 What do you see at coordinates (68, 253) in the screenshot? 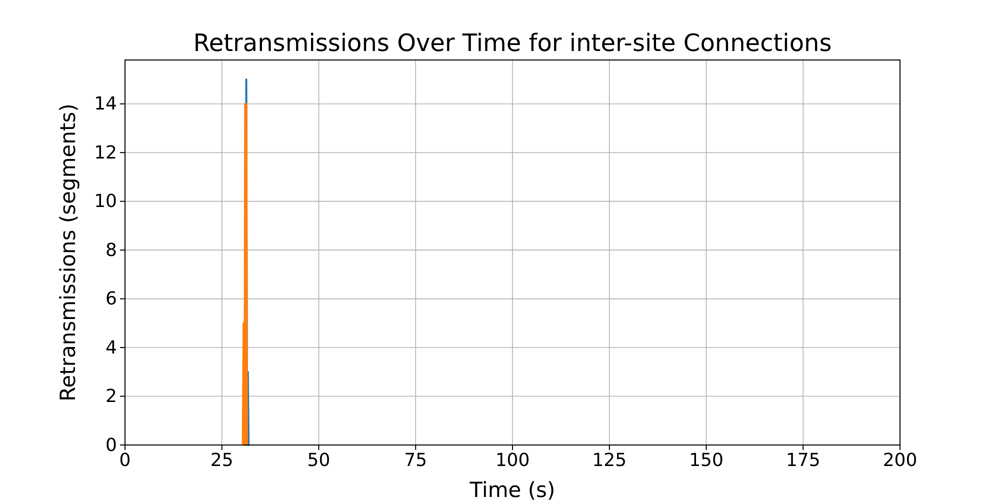
I see `y-axis-title: Retransmissions (segments)` at bounding box center [68, 253].